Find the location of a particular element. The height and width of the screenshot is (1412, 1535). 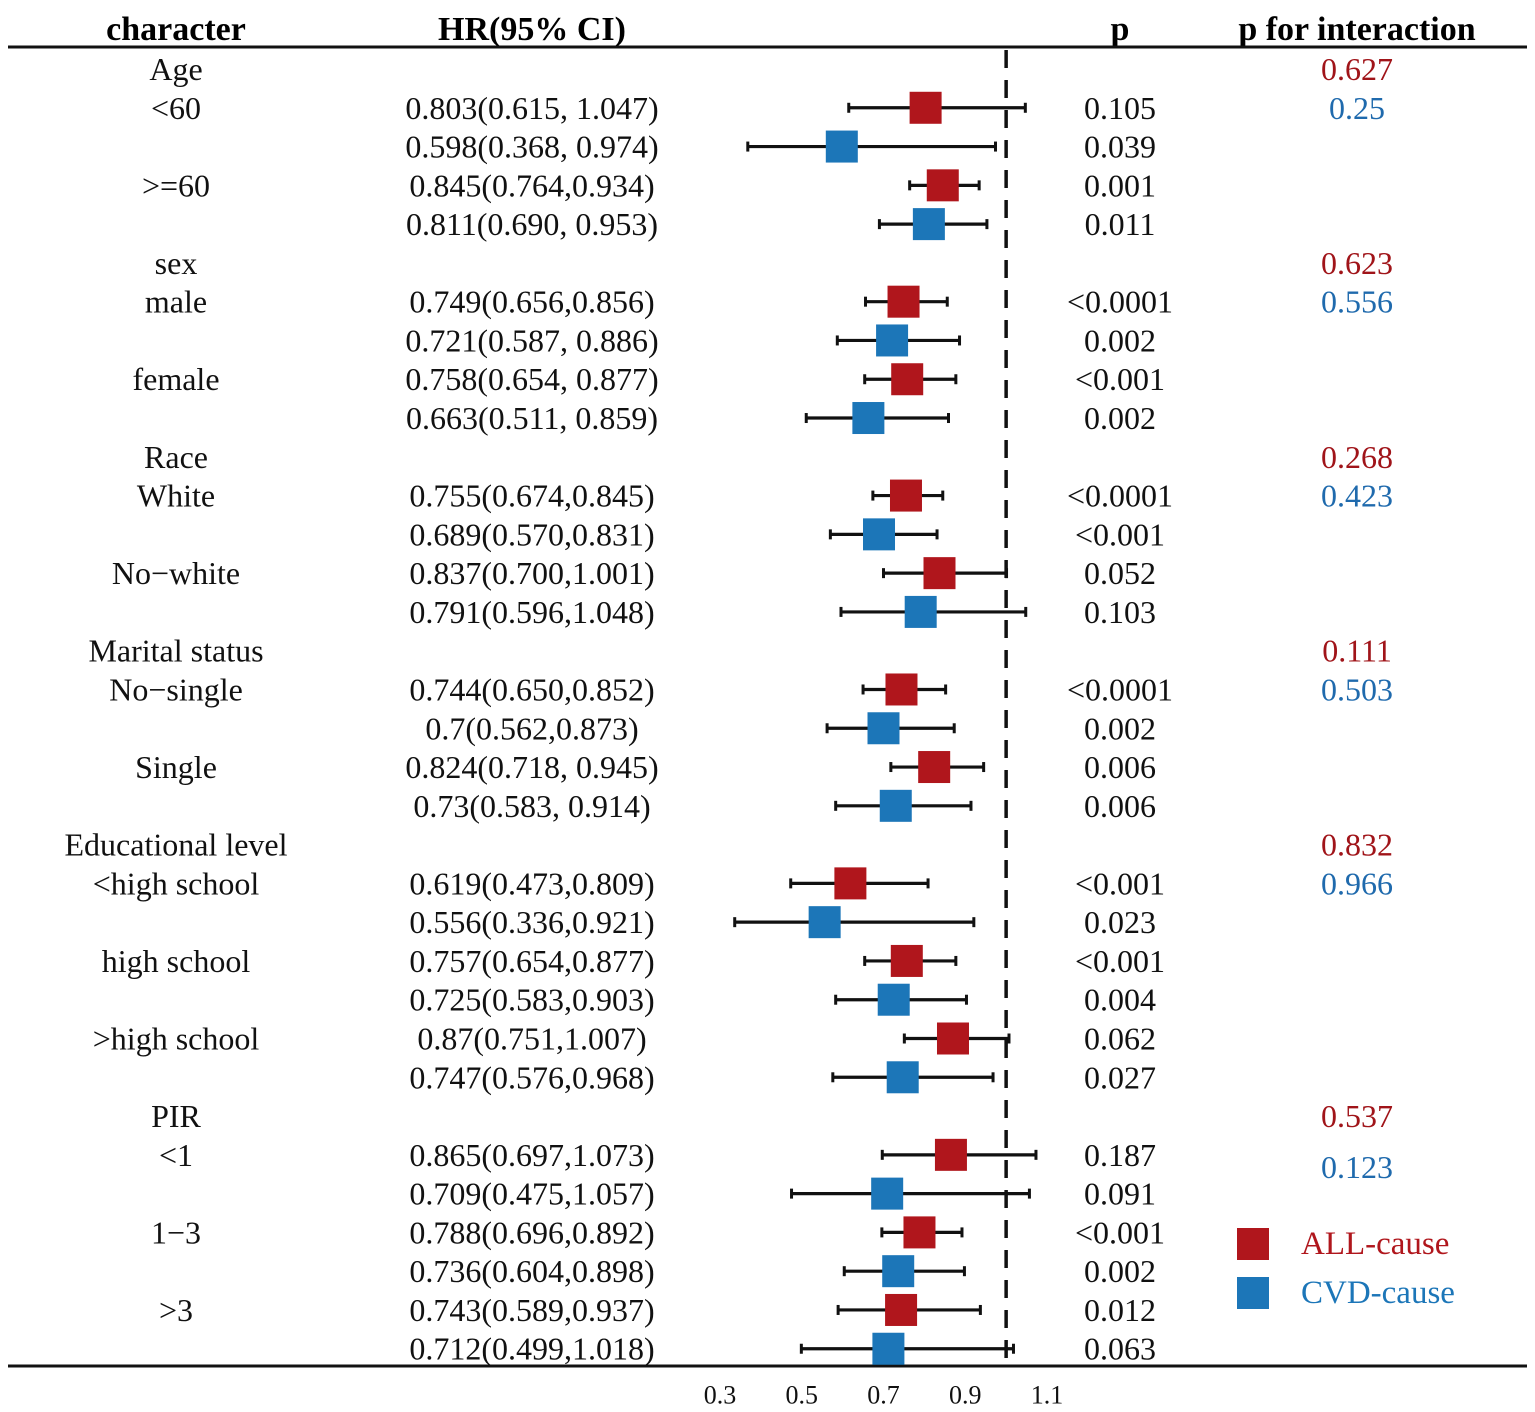

subgroup-label: high school is located at coordinates (176, 961).